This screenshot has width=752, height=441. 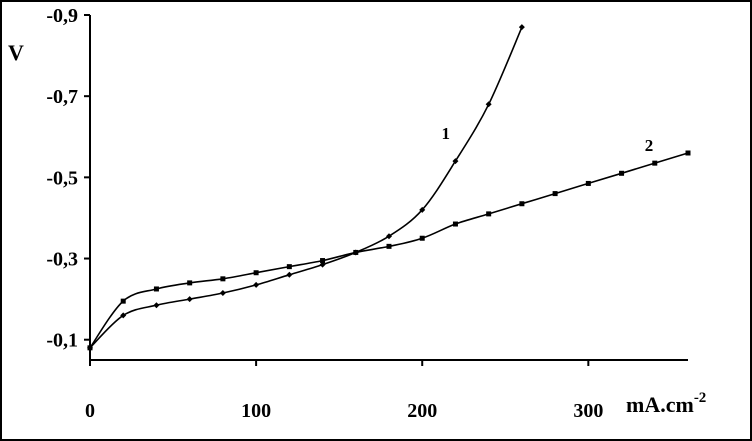 I want to click on x-axis-label-base: mA.cm, so click(x=660, y=404).